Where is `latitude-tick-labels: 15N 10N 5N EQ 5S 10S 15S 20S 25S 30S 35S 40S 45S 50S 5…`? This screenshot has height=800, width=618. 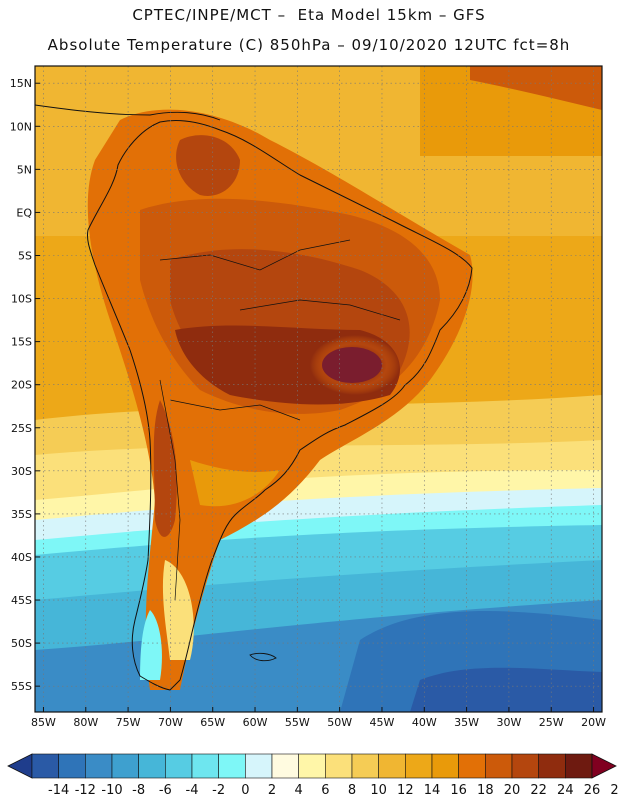
latitude-tick-labels: 15N 10N 5N EQ 5S 10S 15S 20S 25S 30S 35S 40S 45S 50S 5… is located at coordinates (25, 385).